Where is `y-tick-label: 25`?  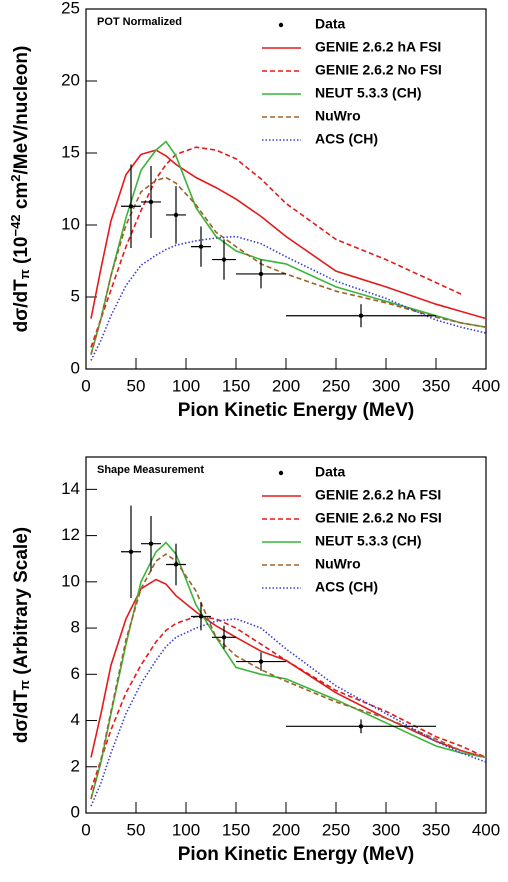 y-tick-label: 25 is located at coordinates (70, 8).